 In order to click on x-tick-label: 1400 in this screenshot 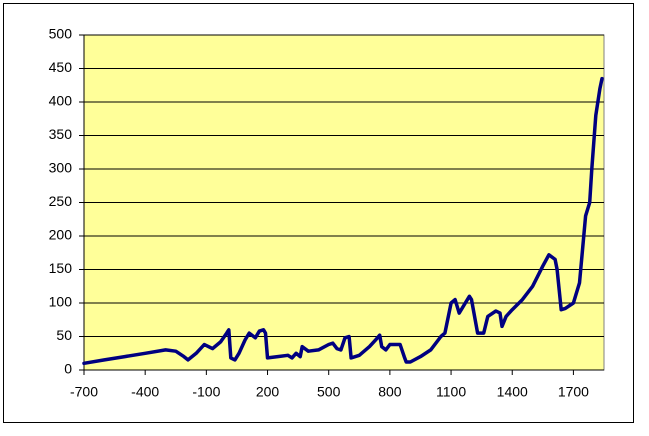, I will do `click(512, 392)`.